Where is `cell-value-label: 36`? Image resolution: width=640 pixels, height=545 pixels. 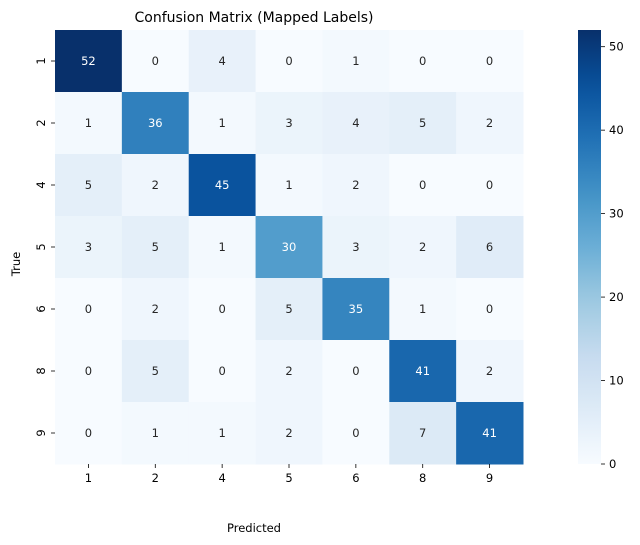
cell-value-label: 36 is located at coordinates (155, 123).